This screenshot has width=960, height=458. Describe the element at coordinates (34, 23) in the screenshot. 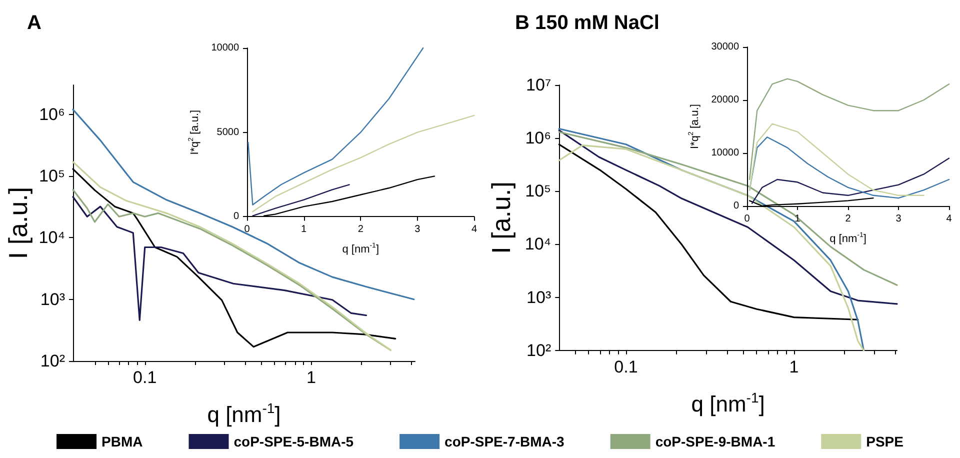

I see `chart-title: A` at that location.